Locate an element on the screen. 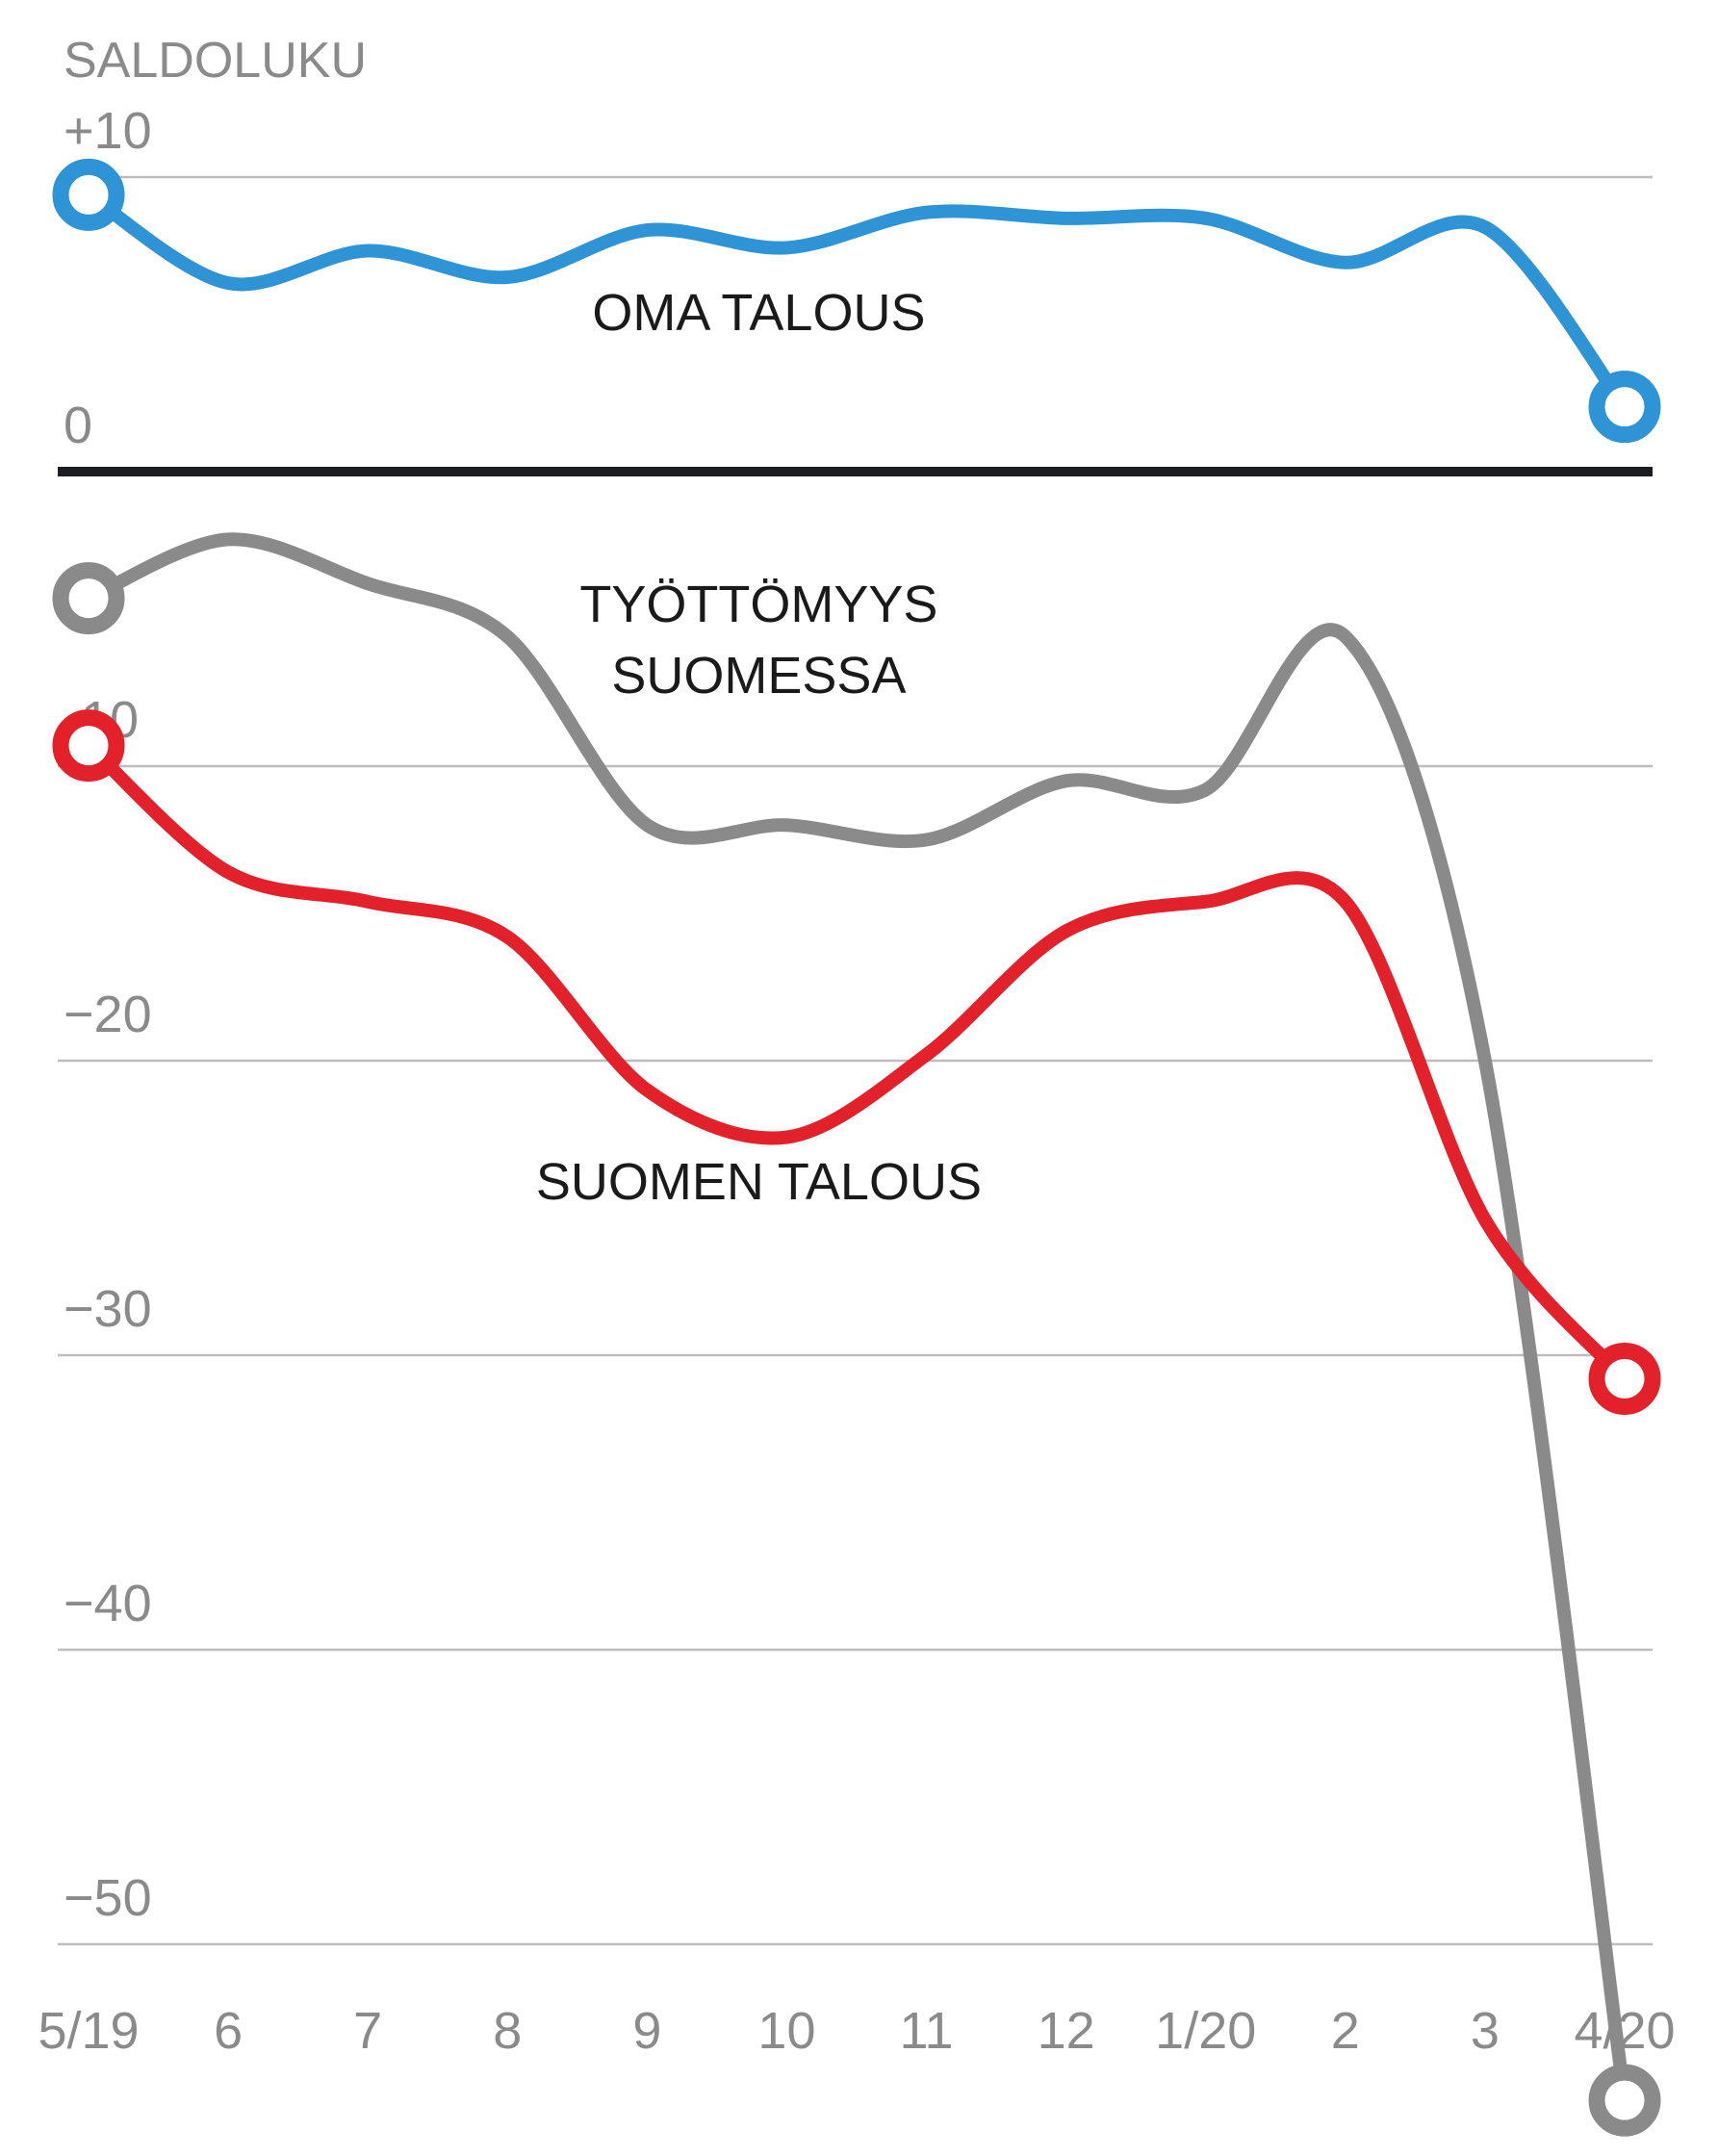 The image size is (1718, 2156). y-tick-labels: +100-10−20−30−40−50 is located at coordinates (108, 1014).